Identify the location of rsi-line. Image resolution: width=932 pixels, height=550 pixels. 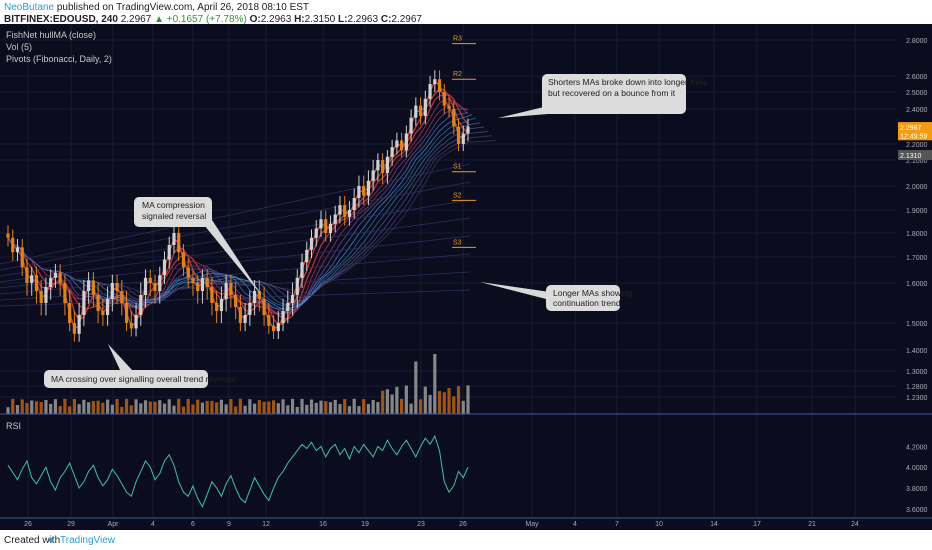
(238, 471).